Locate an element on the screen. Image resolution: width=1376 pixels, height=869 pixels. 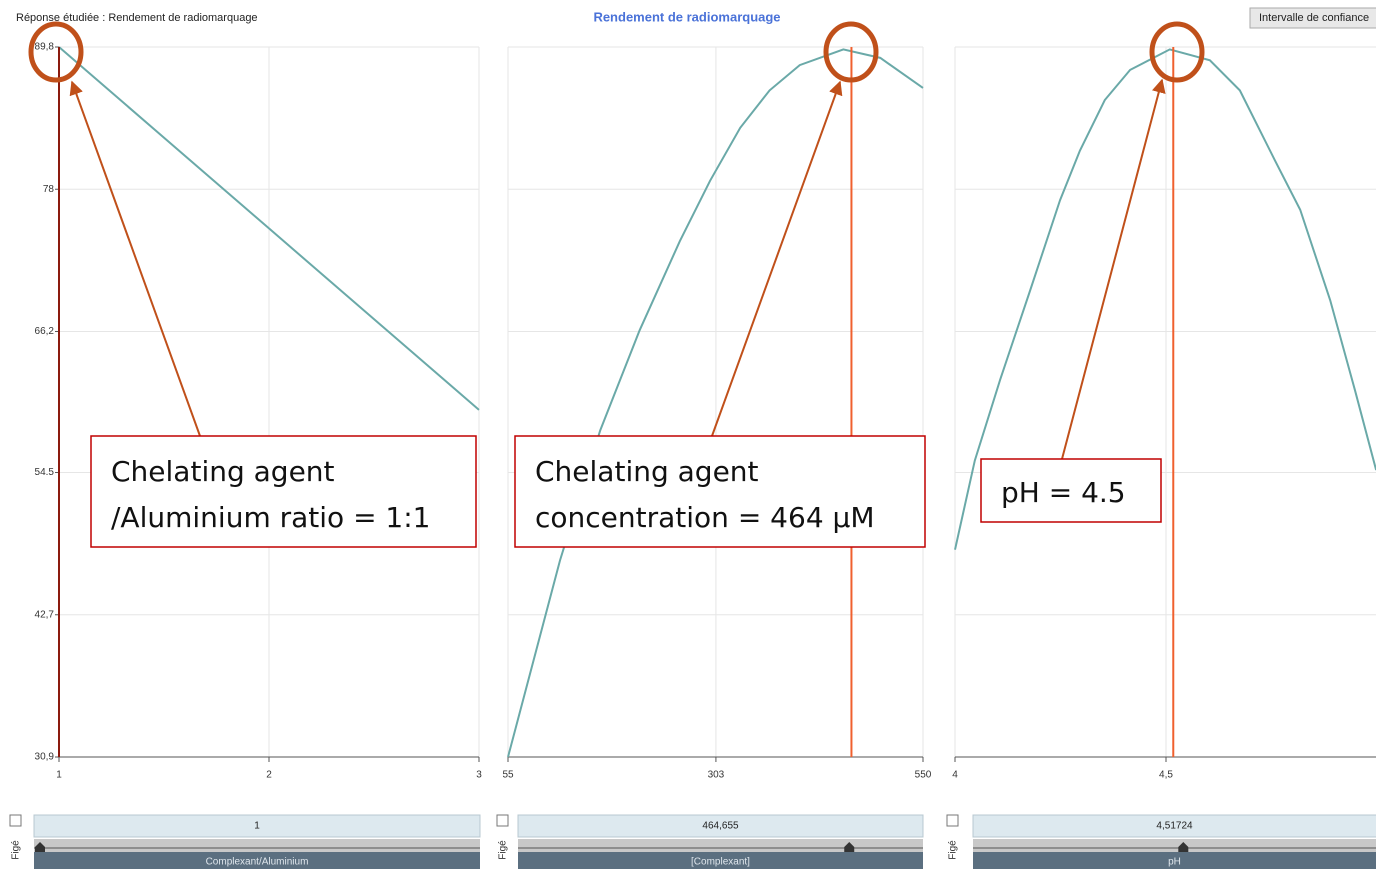
x-tick-label: 4,5 is located at coordinates (1166, 775).